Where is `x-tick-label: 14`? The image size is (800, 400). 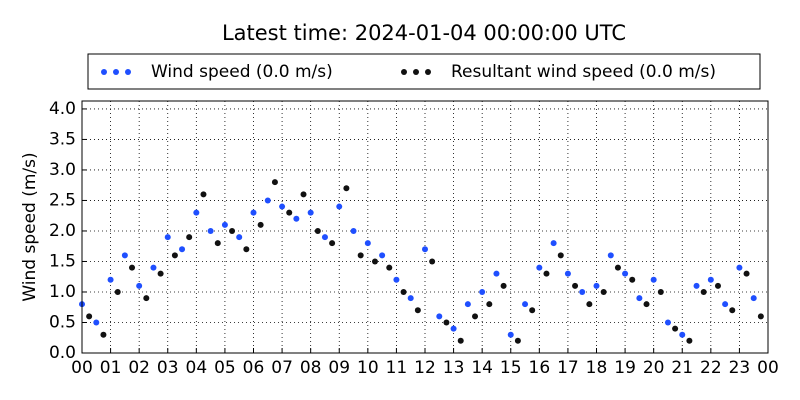
x-tick-label: 14 is located at coordinates (482, 368).